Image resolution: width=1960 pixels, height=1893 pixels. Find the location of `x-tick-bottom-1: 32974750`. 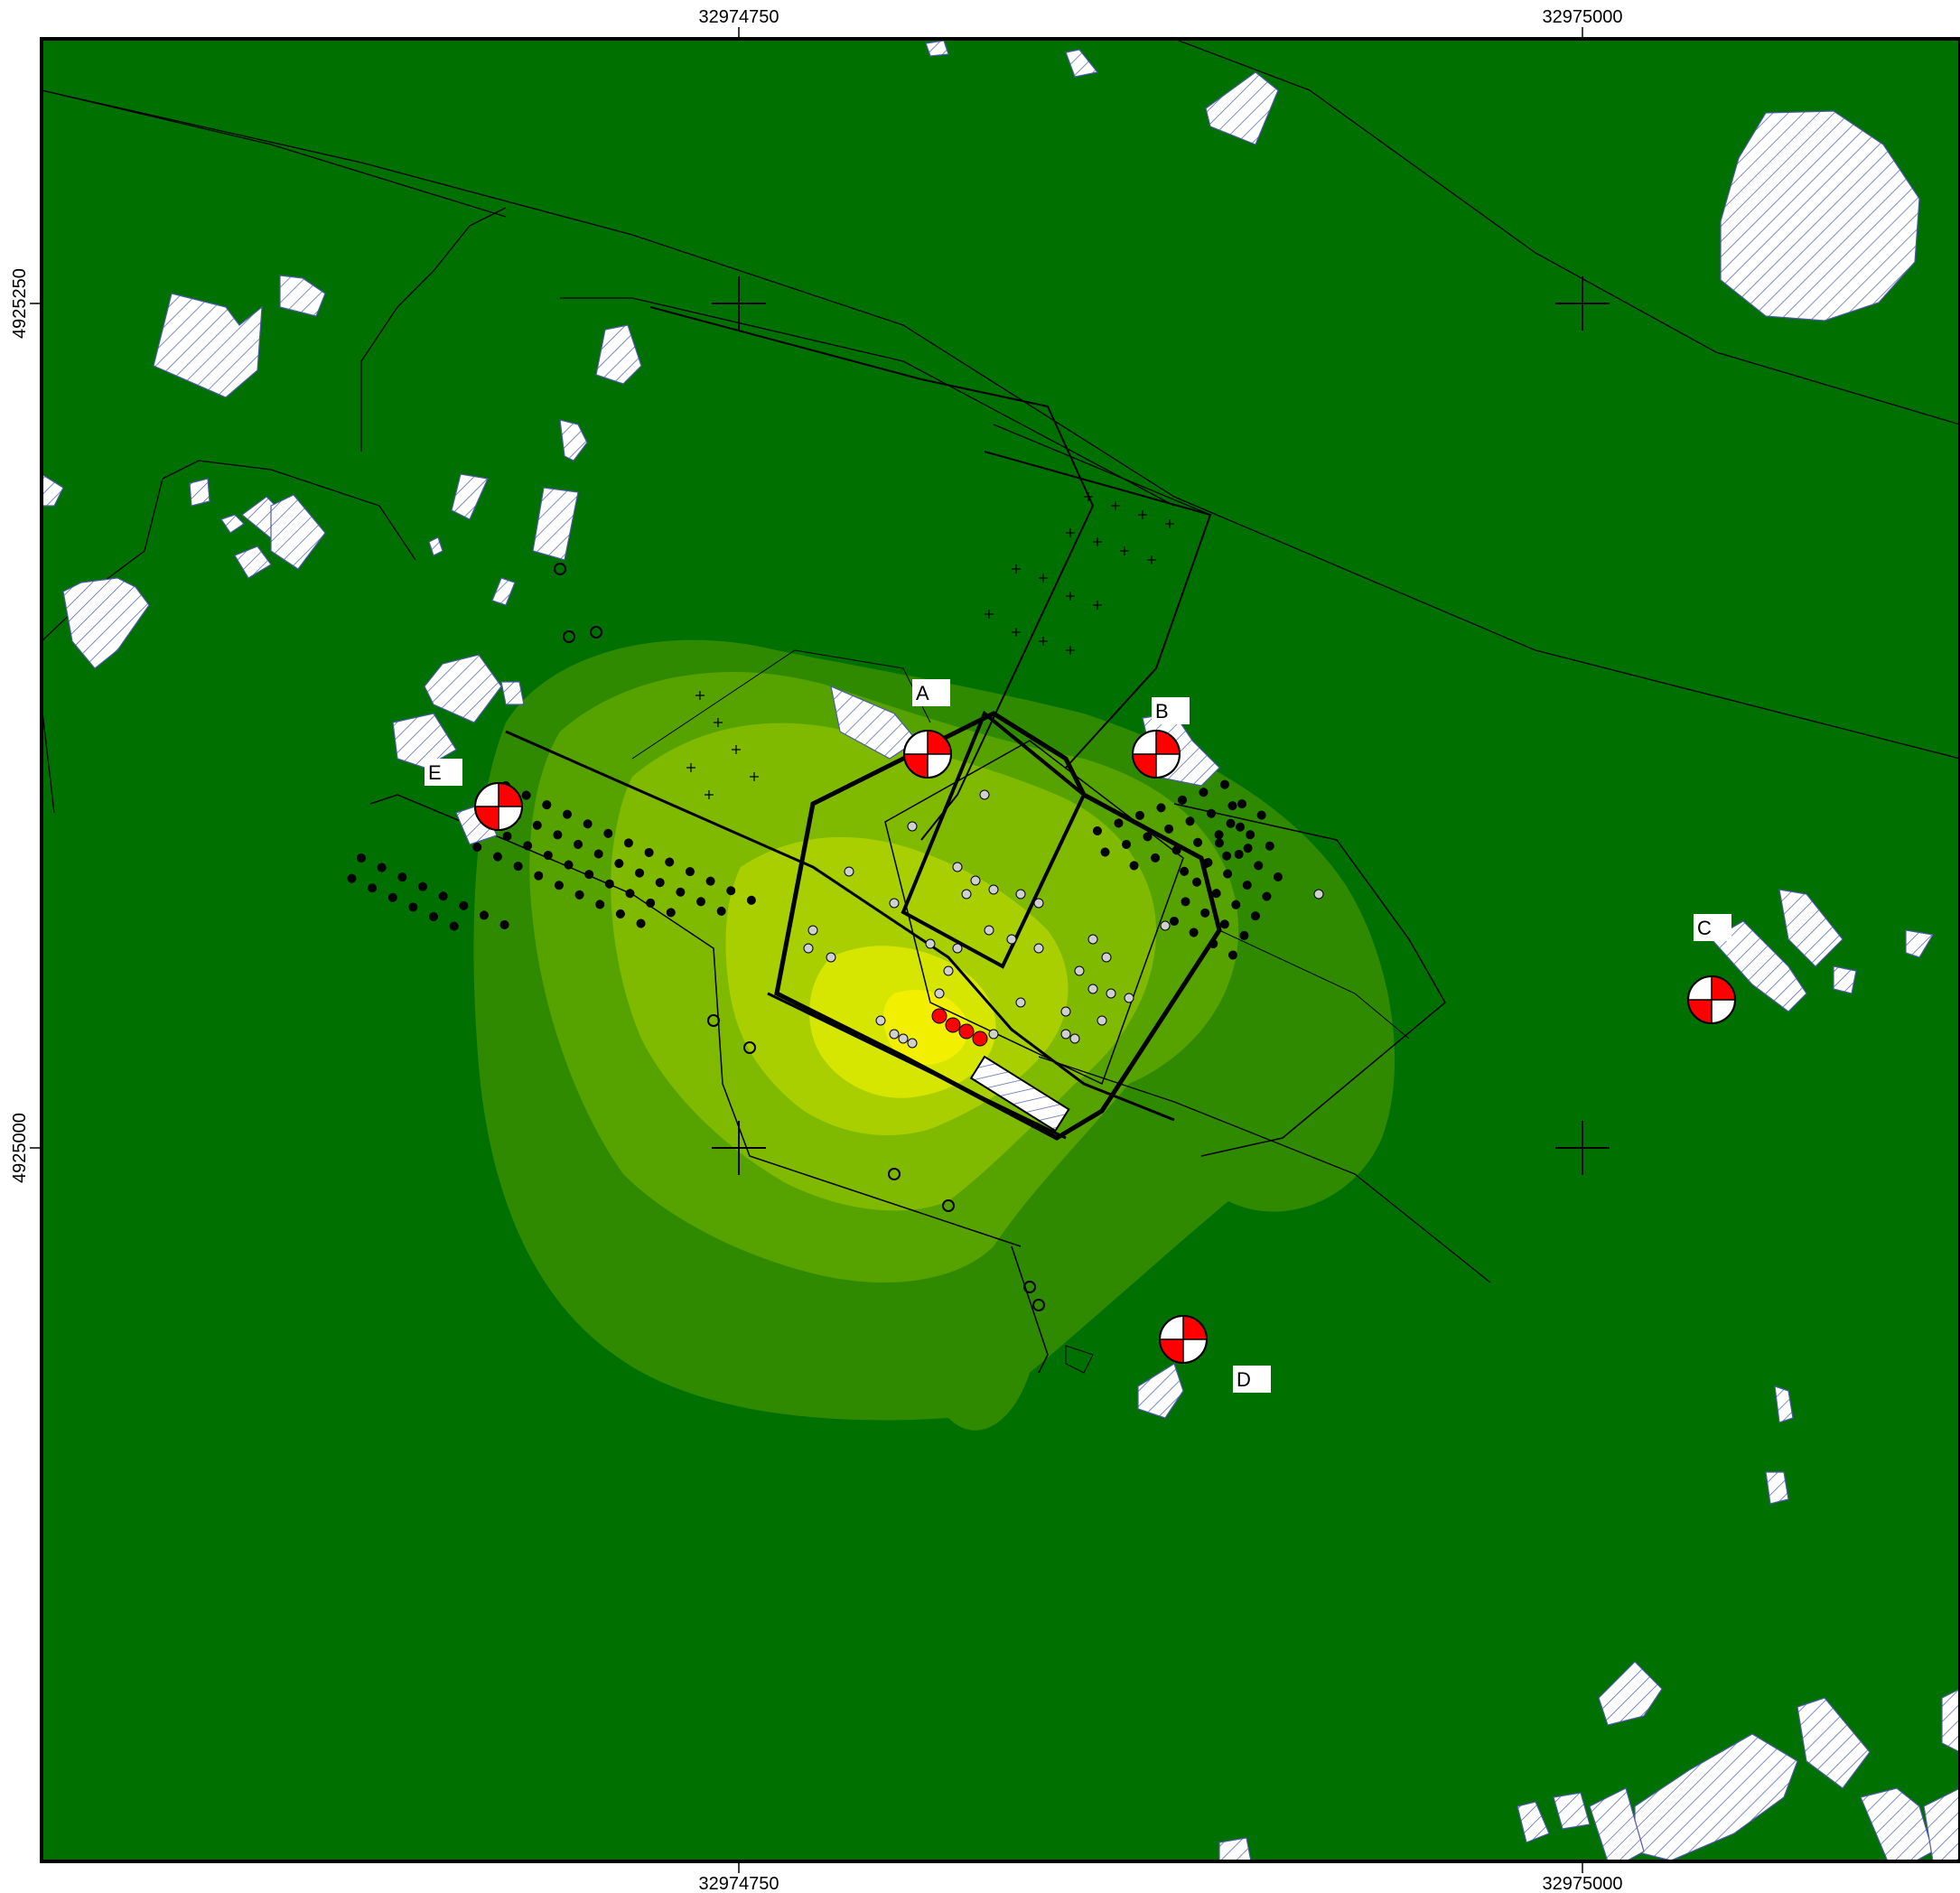

x-tick-bottom-1: 32974750 is located at coordinates (739, 1883).